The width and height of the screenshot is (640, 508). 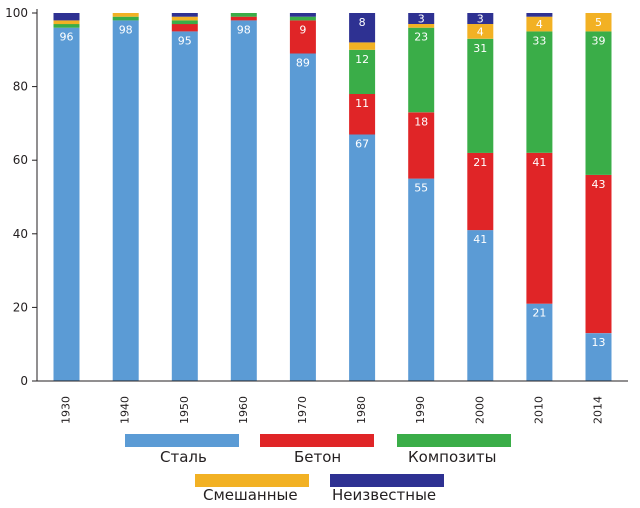 What do you see at coordinates (362, 22) in the screenshot?
I see `data-label-1980-4: 8` at bounding box center [362, 22].